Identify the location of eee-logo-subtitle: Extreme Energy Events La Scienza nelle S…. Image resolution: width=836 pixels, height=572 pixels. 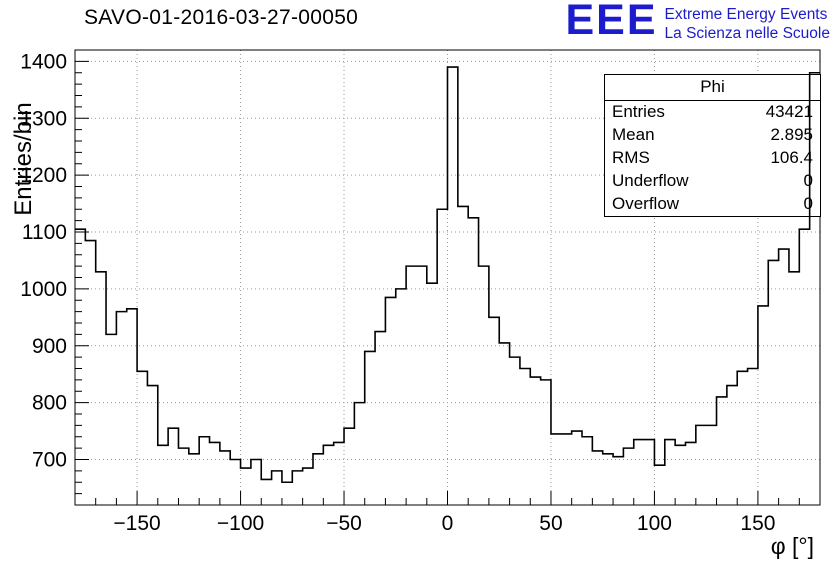
(747, 24).